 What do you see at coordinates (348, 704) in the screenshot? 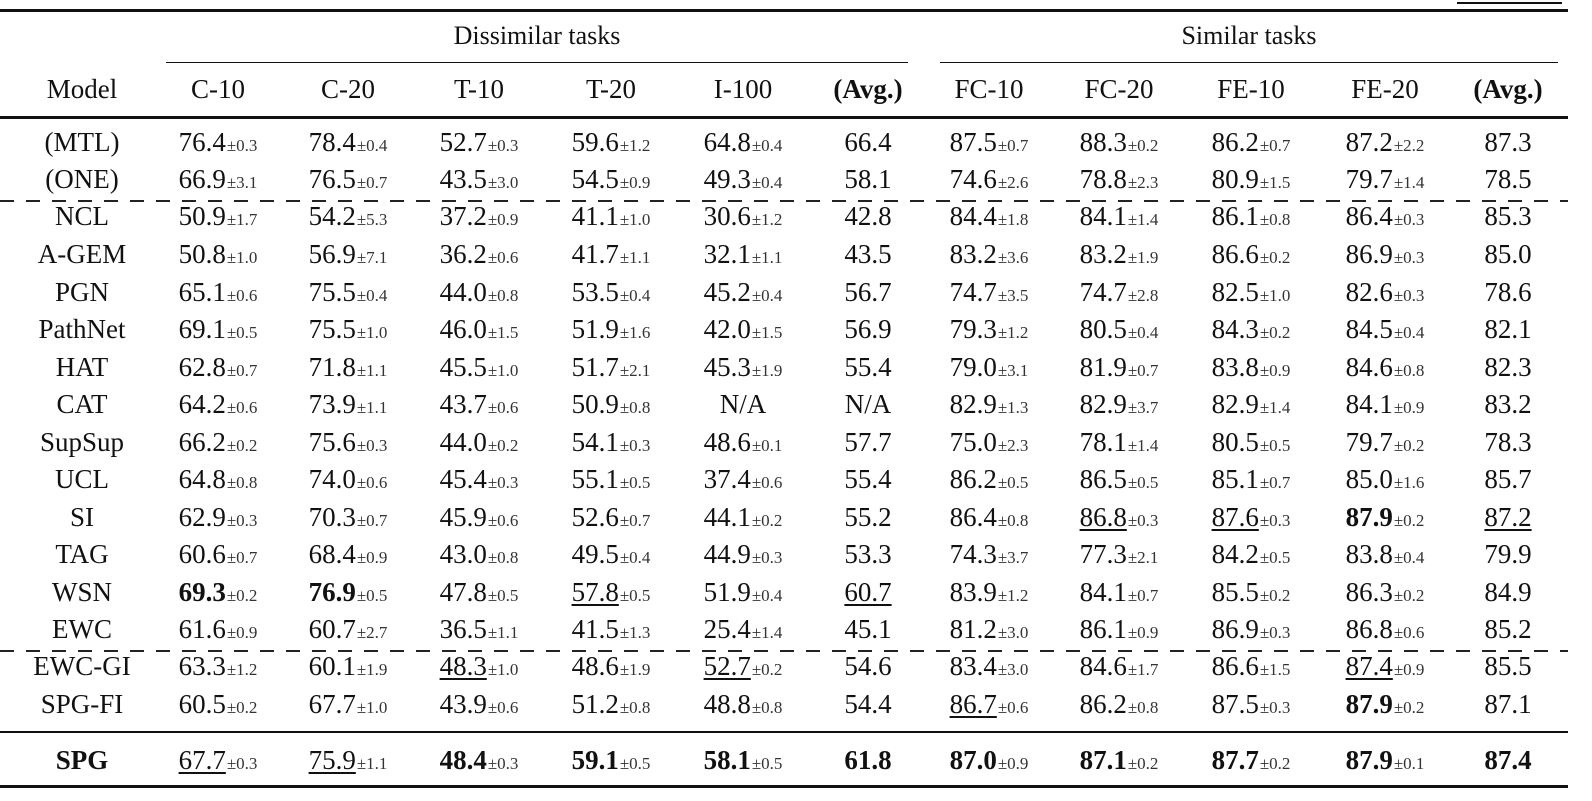
I see `cell-c20: 67.7±1.0` at bounding box center [348, 704].